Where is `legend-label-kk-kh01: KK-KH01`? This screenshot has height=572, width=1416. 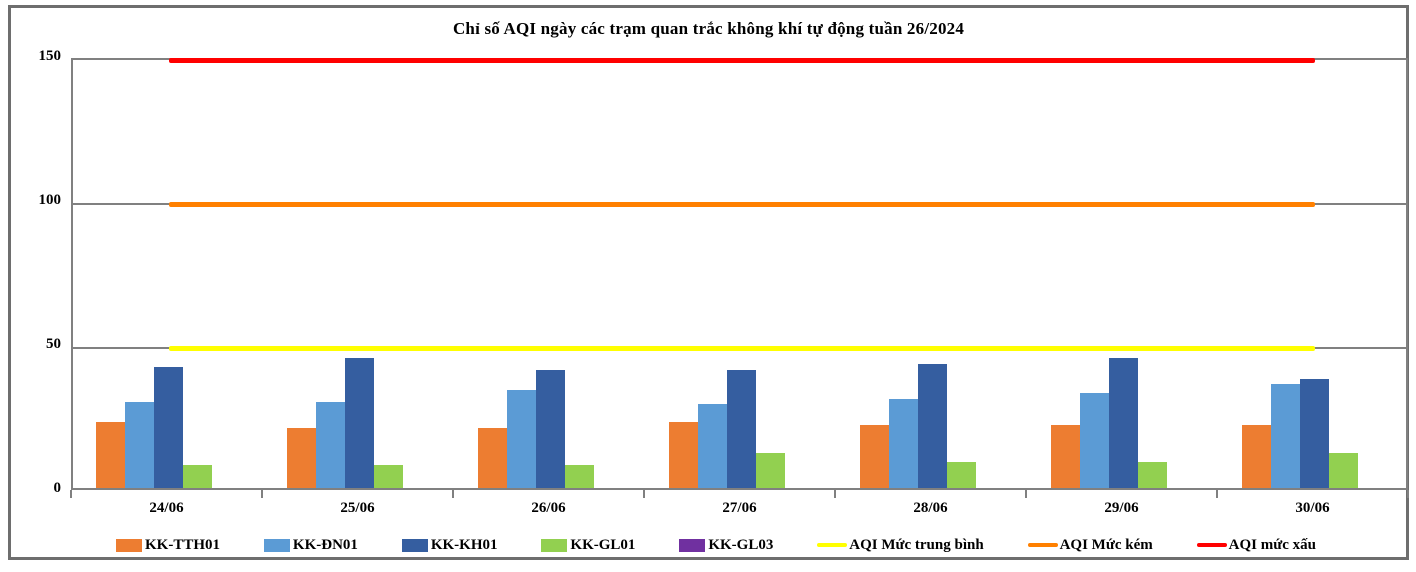 legend-label-kk-kh01: KK-KH01 is located at coordinates (464, 544).